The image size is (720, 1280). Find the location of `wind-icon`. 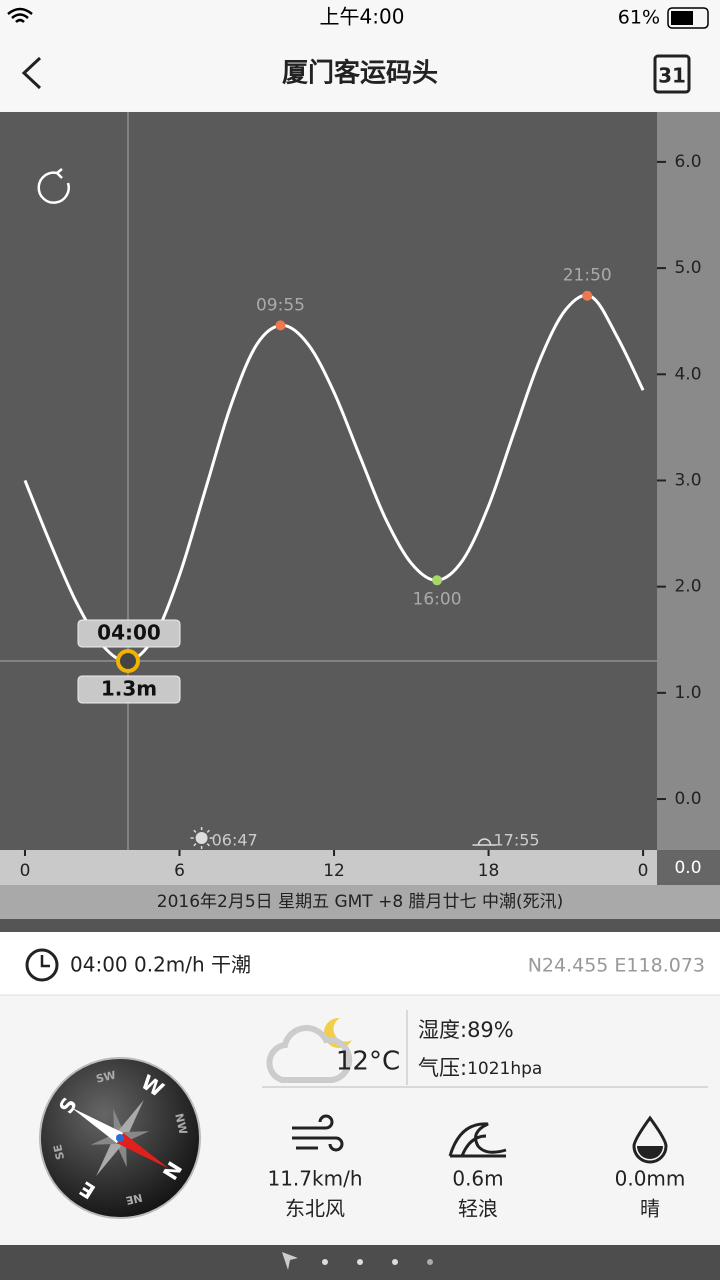

wind-icon is located at coordinates (318, 1133).